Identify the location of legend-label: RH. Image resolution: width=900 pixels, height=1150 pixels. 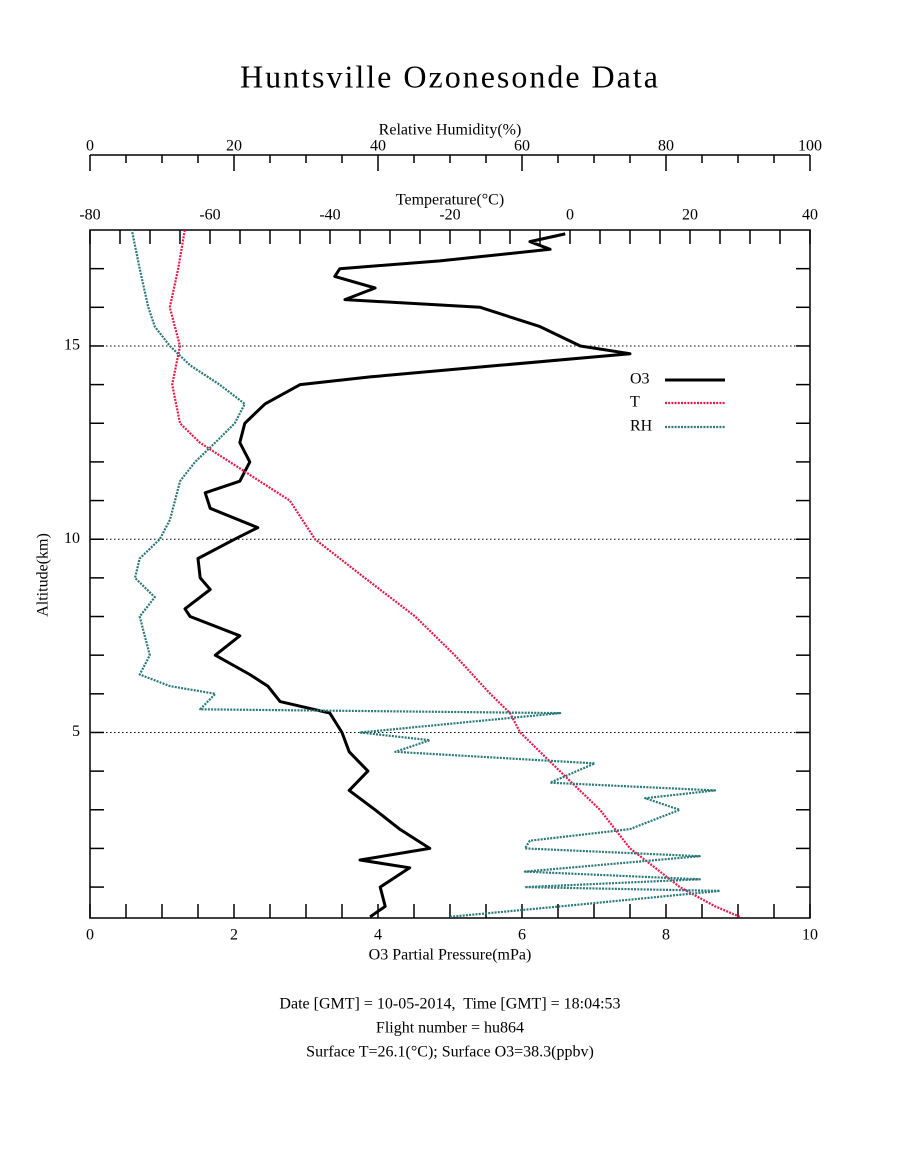
(641, 426).